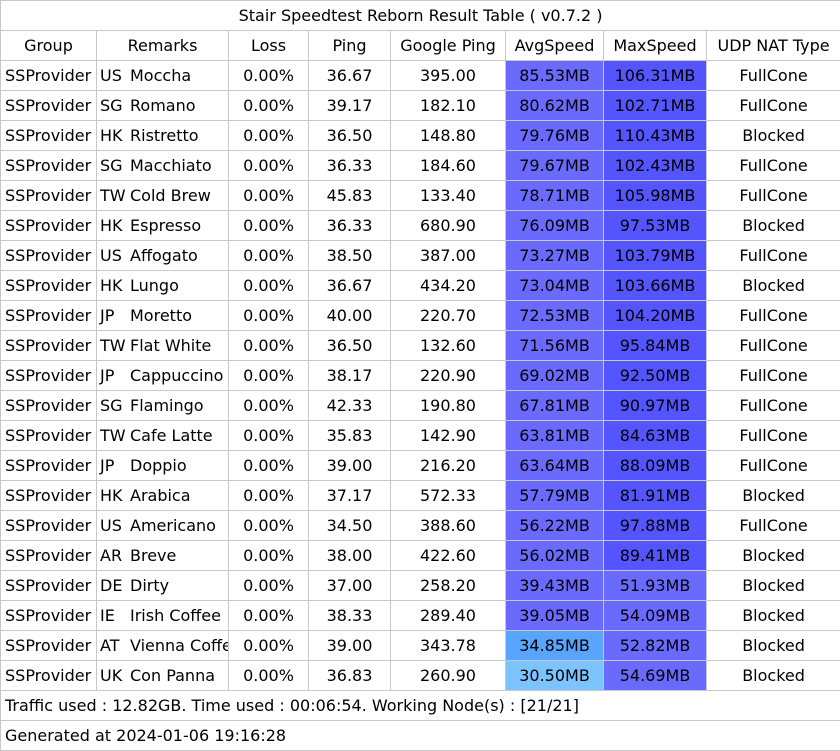 The width and height of the screenshot is (840, 751). I want to click on max-speed-cell: 92.50MB, so click(655, 376).